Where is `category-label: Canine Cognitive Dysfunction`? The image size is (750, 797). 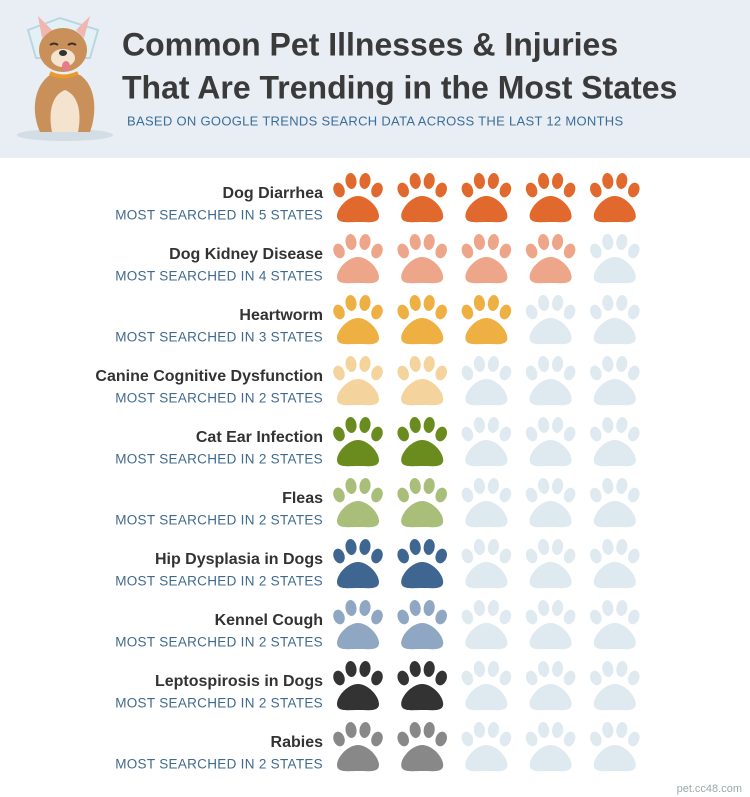
category-label: Canine Cognitive Dysfunction is located at coordinates (209, 376).